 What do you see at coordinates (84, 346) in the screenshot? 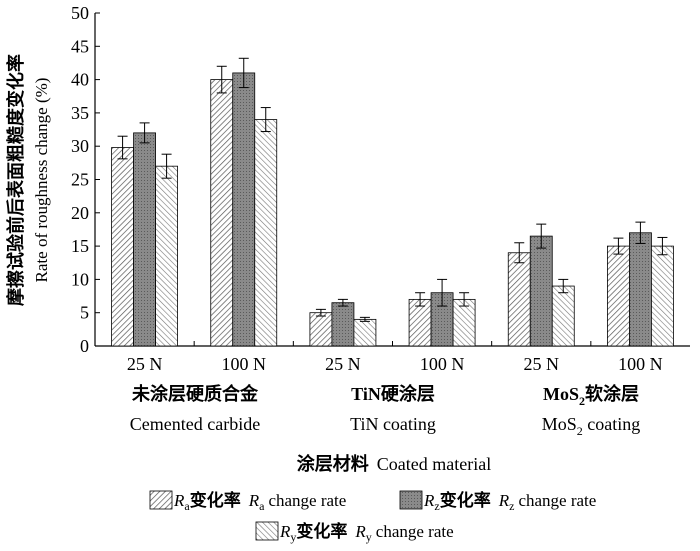
I see `y-tick-label: 0` at bounding box center [84, 346].